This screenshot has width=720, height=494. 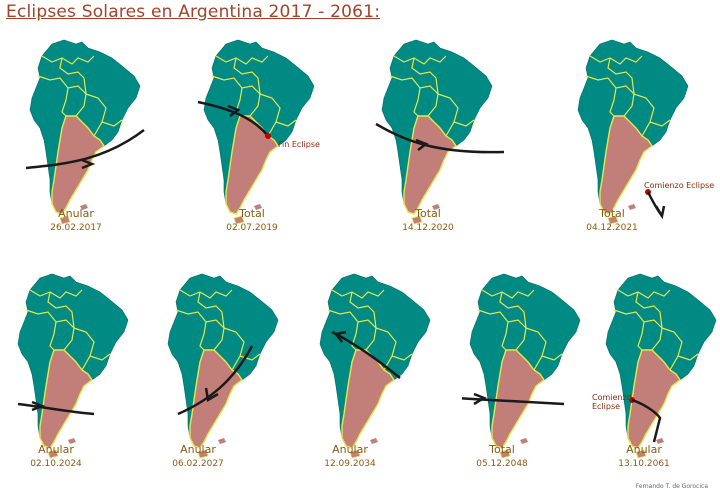 What do you see at coordinates (252, 228) in the screenshot?
I see `eclipse-date-label: 02.07.2019` at bounding box center [252, 228].